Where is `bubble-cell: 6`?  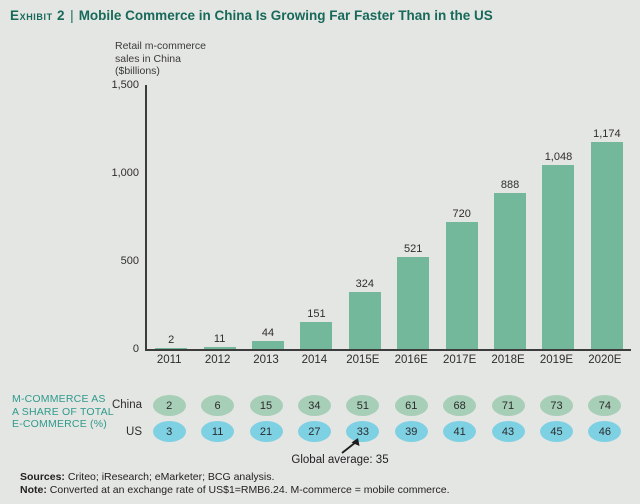 bubble-cell: 6 is located at coordinates (217, 405).